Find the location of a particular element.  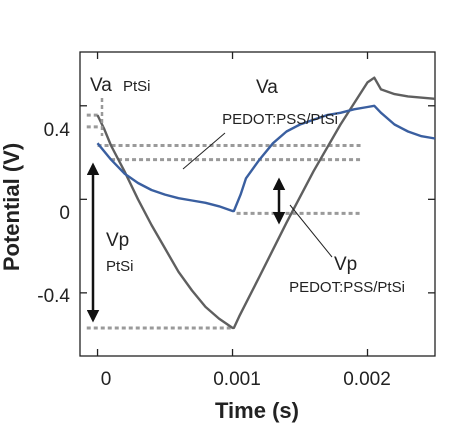

y-tick-label-2: -0.4 is located at coordinates (53, 296).